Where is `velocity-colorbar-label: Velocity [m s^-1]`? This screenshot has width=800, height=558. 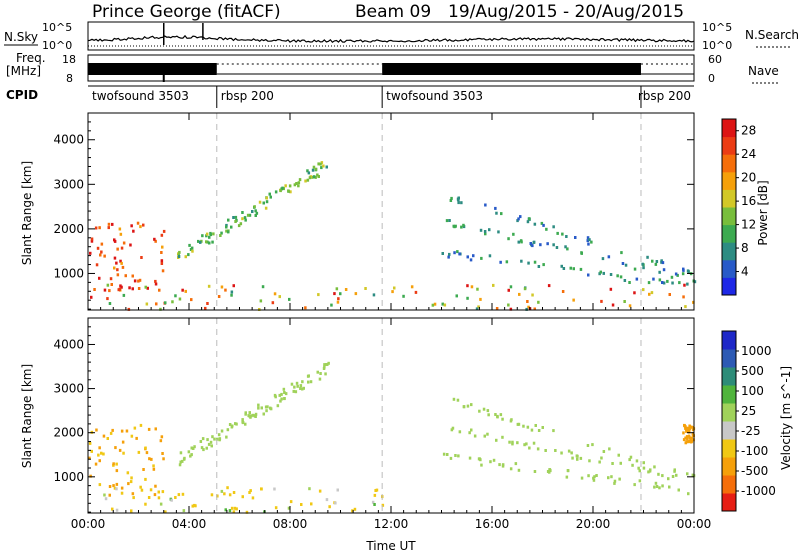
velocity-colorbar-label: Velocity [m s^-1] is located at coordinates (786, 418).